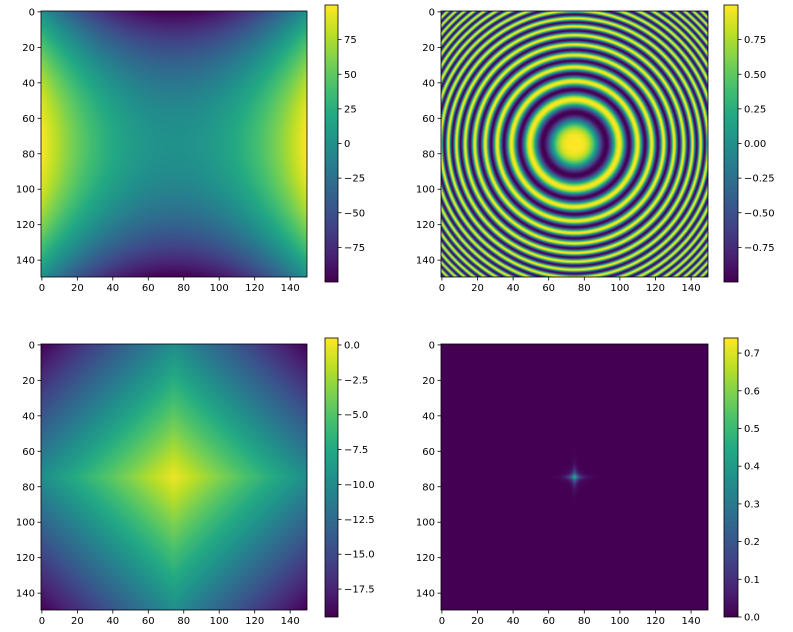 The image size is (793, 632). I want to click on colorbar-tick-label: −25, so click(354, 179).